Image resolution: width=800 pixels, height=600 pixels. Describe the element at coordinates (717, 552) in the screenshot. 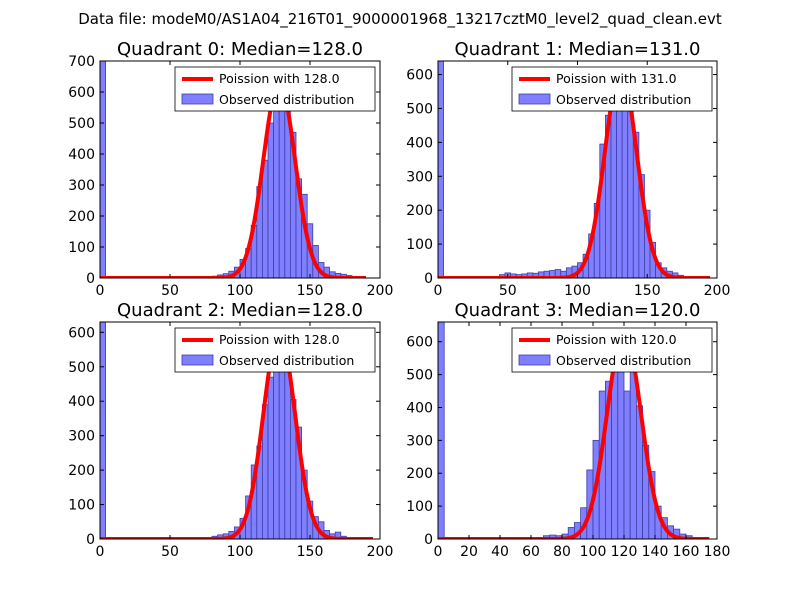

I see `x-tick-label: 180` at that location.